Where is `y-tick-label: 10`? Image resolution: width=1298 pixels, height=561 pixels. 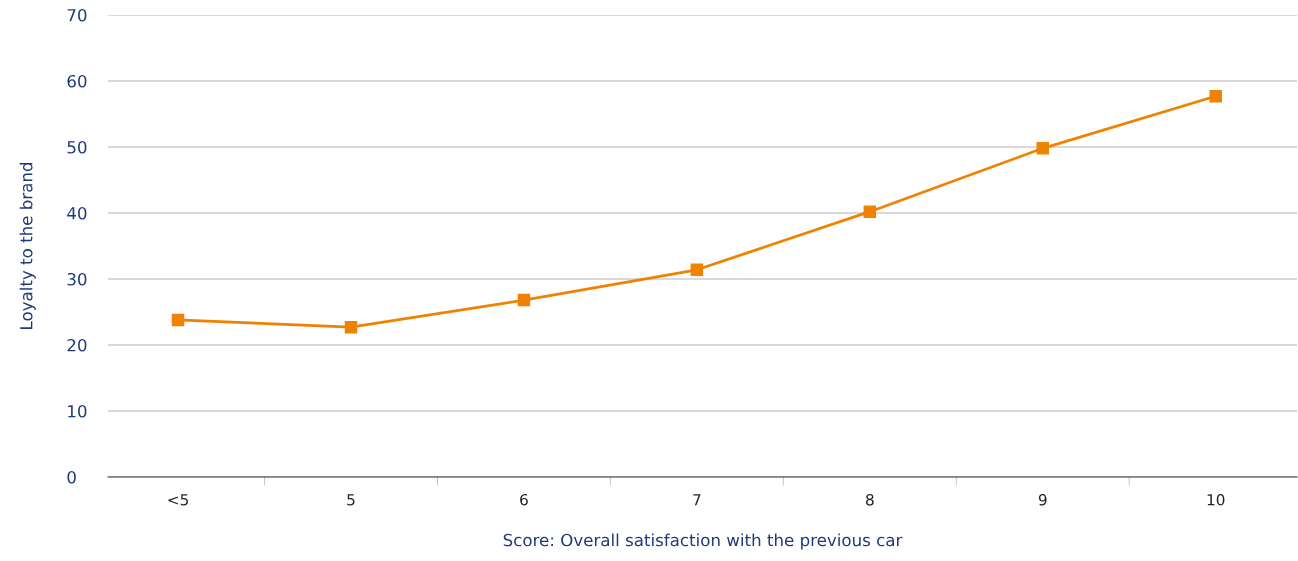 y-tick-label: 10 is located at coordinates (77, 411).